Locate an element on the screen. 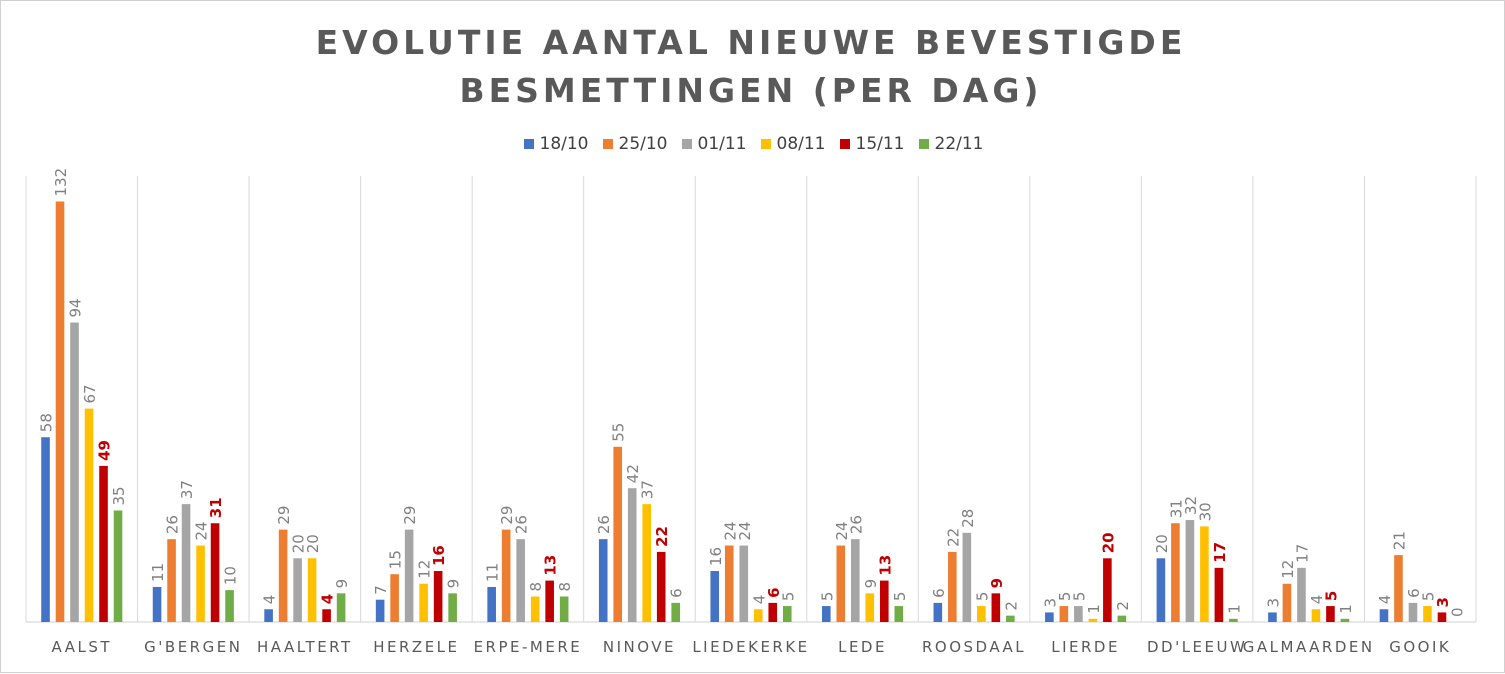  category-label-7: LEDE is located at coordinates (862, 647).